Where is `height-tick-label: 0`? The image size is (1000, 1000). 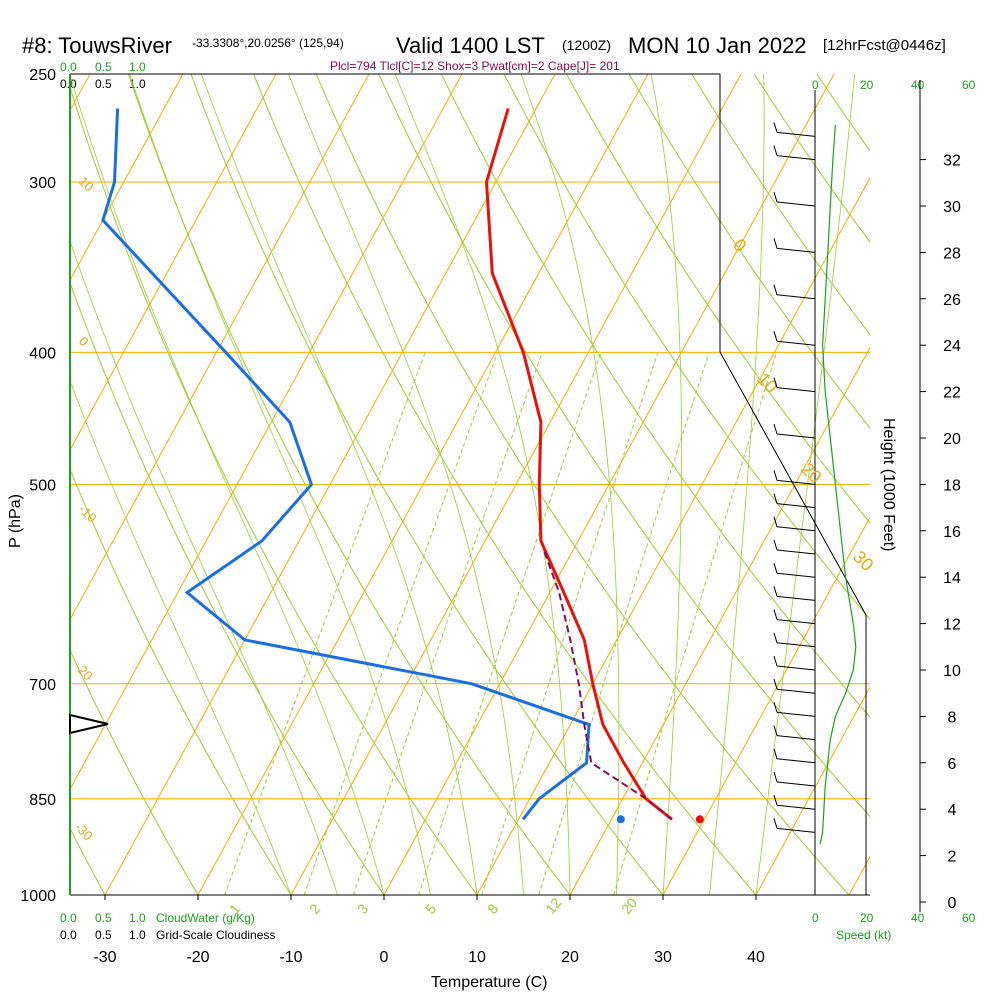
height-tick-label: 0 is located at coordinates (952, 903).